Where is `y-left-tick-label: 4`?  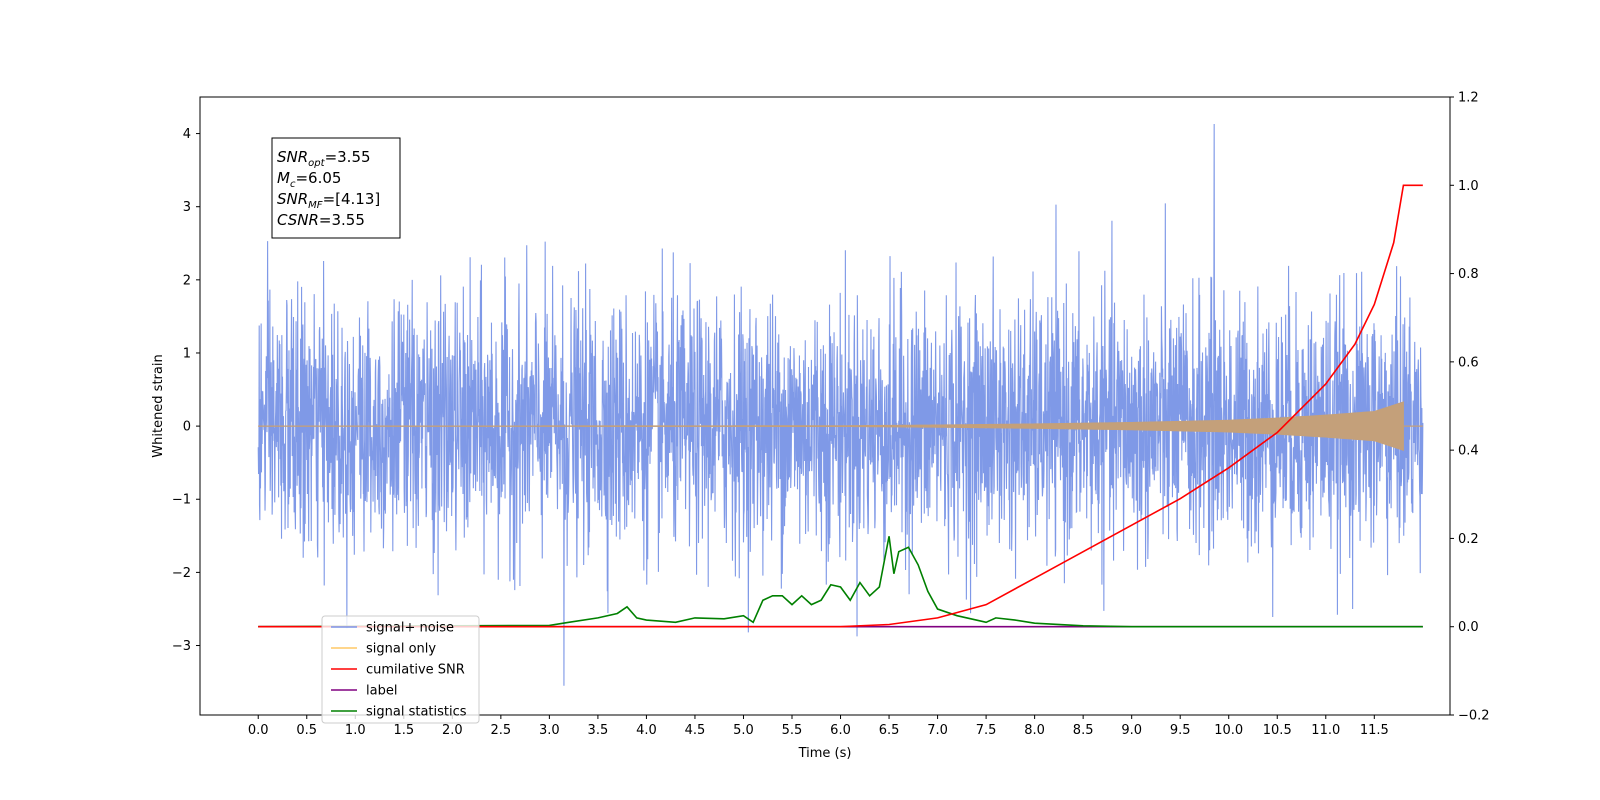
y-left-tick-label: 4 is located at coordinates (187, 134).